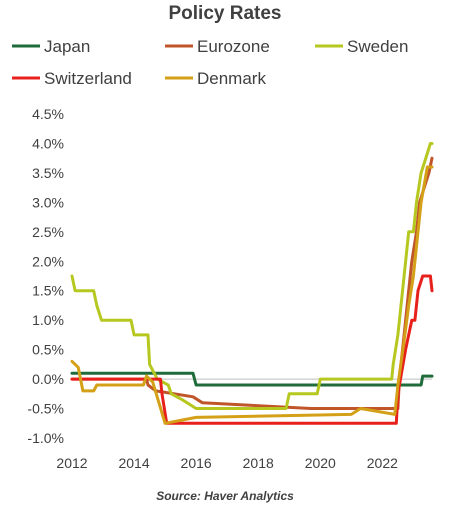 This screenshot has height=511, width=450. Describe the element at coordinates (320, 463) in the screenshot. I see `x-tick-label: 2020` at that location.